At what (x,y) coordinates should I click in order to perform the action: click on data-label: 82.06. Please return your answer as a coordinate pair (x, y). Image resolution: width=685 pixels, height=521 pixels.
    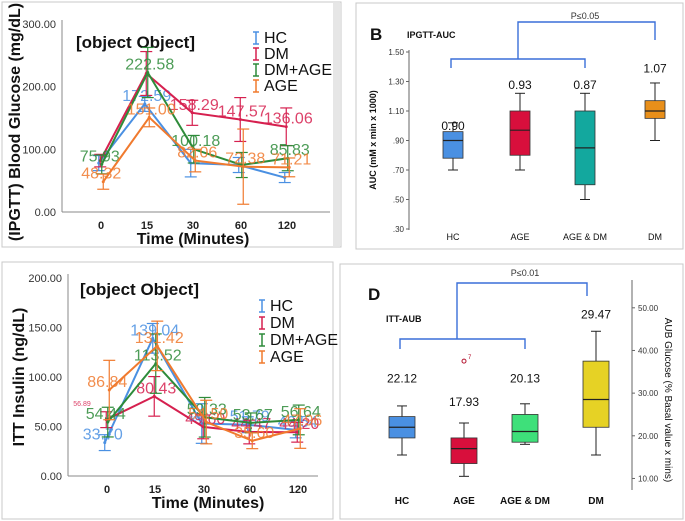
    Looking at the image, I should click on (197, 153).